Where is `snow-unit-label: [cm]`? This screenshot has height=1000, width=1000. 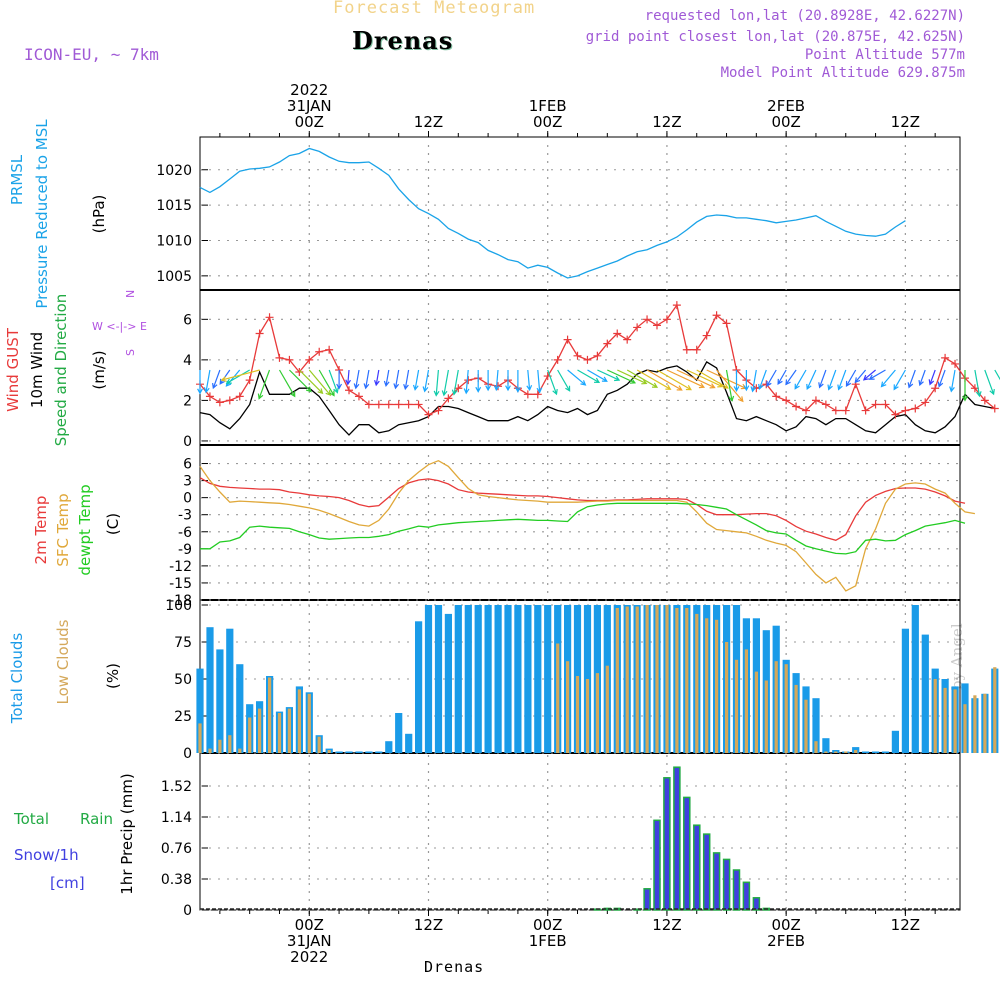
snow-unit-label: [cm] is located at coordinates (67, 883).